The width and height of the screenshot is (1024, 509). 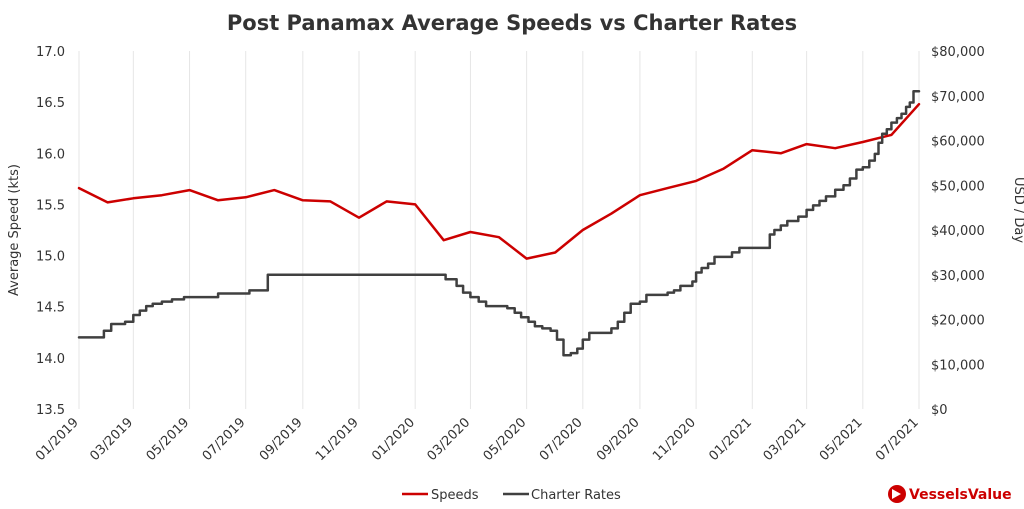 I want to click on brand-logo-chevron, so click(x=896, y=494).